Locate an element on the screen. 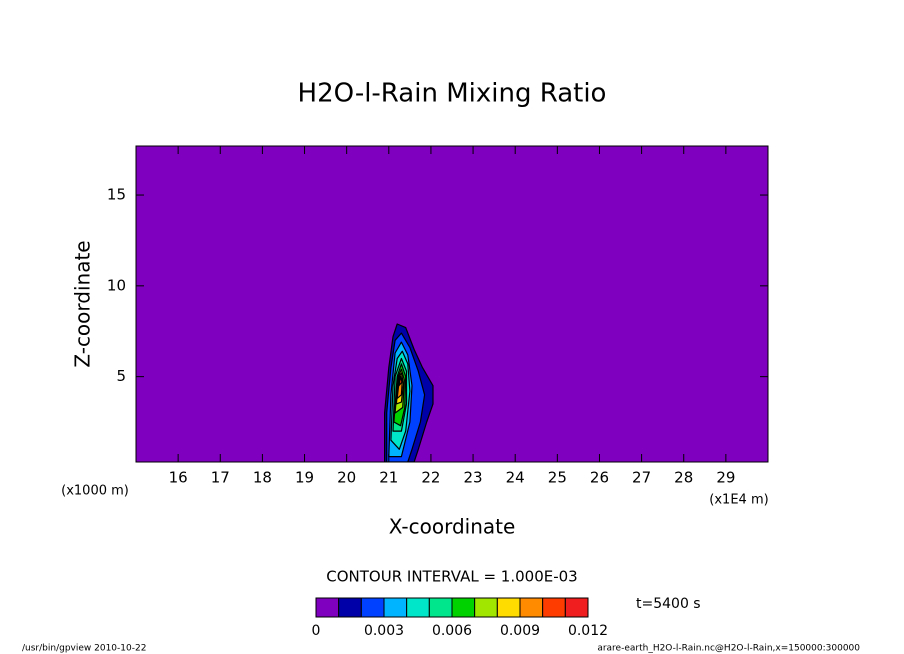 The image size is (904, 654). x-tick-label: 24 is located at coordinates (515, 478).